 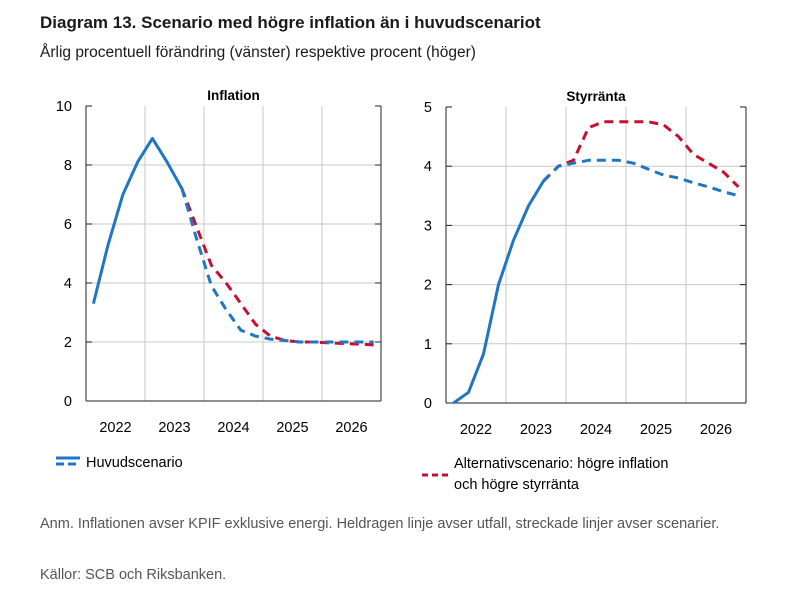 I want to click on y-tick-label: 6, so click(x=68, y=225).